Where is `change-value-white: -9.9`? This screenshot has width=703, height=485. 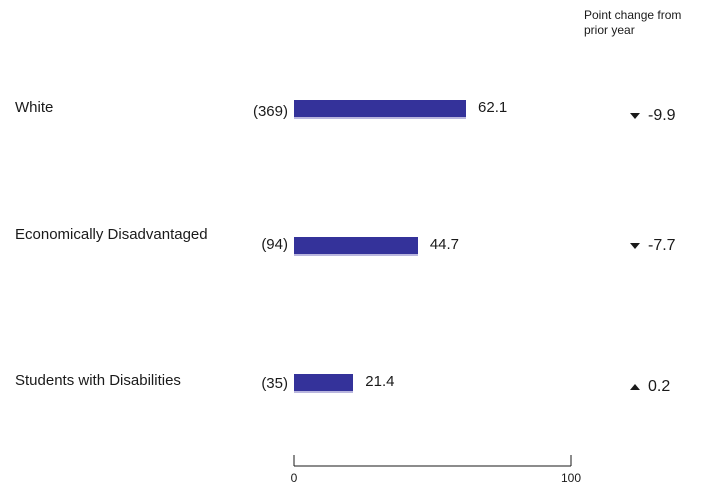 change-value-white: -9.9 is located at coordinates (662, 115).